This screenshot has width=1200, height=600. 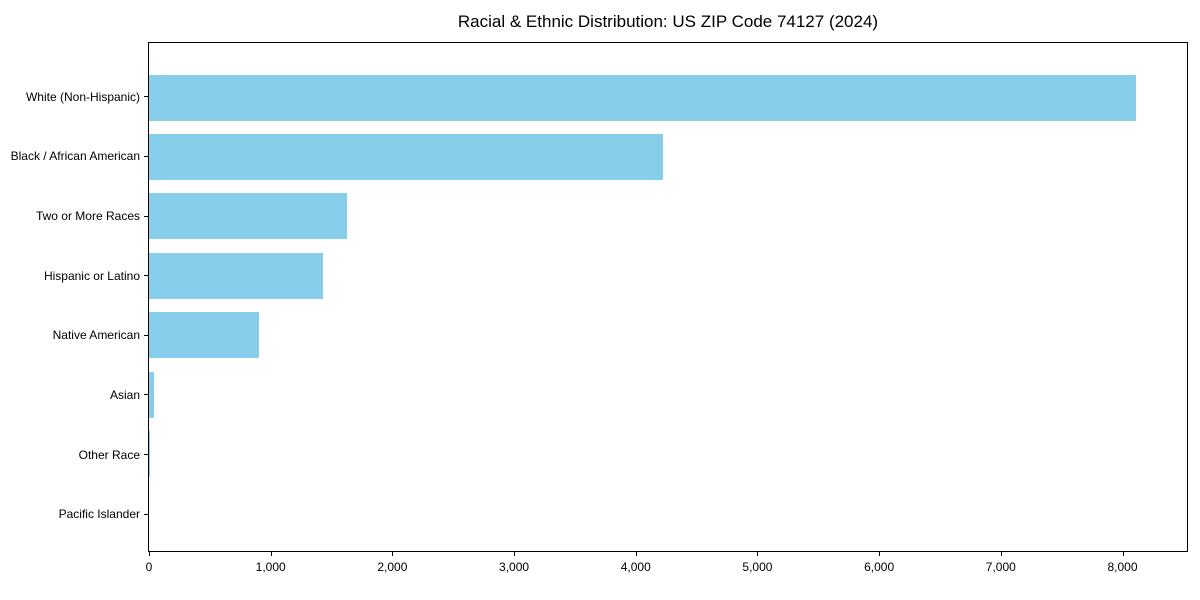 I want to click on x-tick-label: 1,000, so click(x=270, y=567).